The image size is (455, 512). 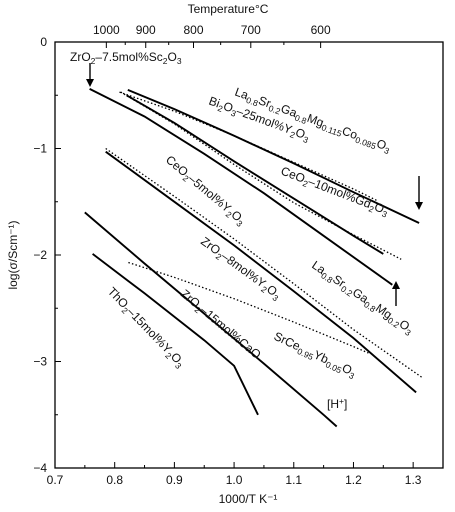 What do you see at coordinates (231, 332) in the screenshot?
I see `label-segment: –15mol%CaO` at bounding box center [231, 332].